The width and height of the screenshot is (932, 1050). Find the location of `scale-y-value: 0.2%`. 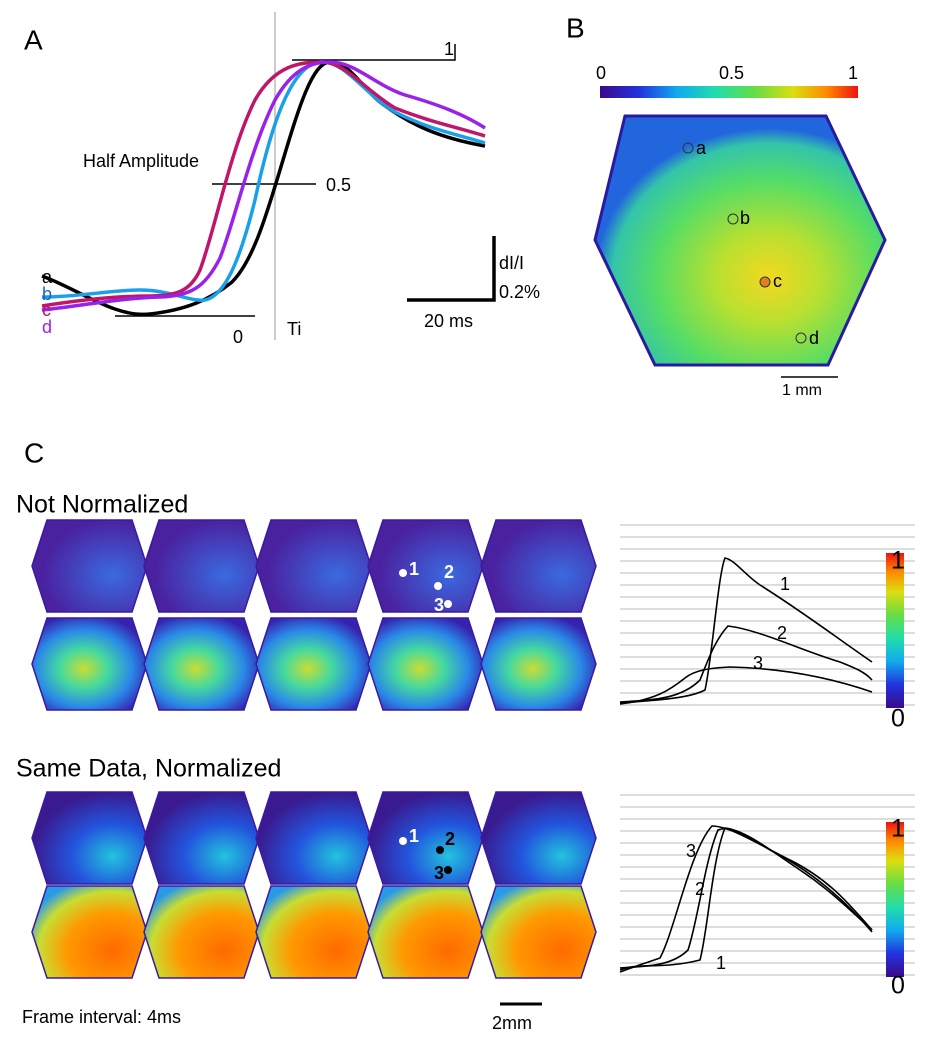

scale-y-value: 0.2% is located at coordinates (519, 292).